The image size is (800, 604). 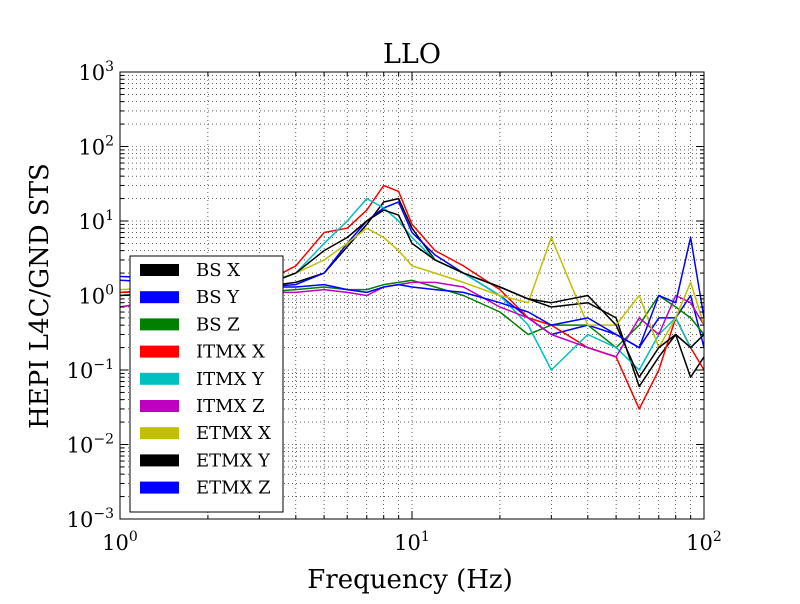 I want to click on legend-label: ETMX Z, so click(x=233, y=488).